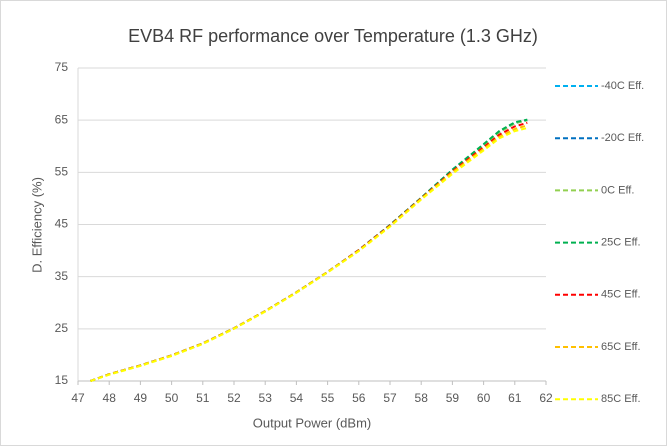 The width and height of the screenshot is (667, 446). Describe the element at coordinates (621, 399) in the screenshot. I see `legend-label: 85C Eff.` at that location.